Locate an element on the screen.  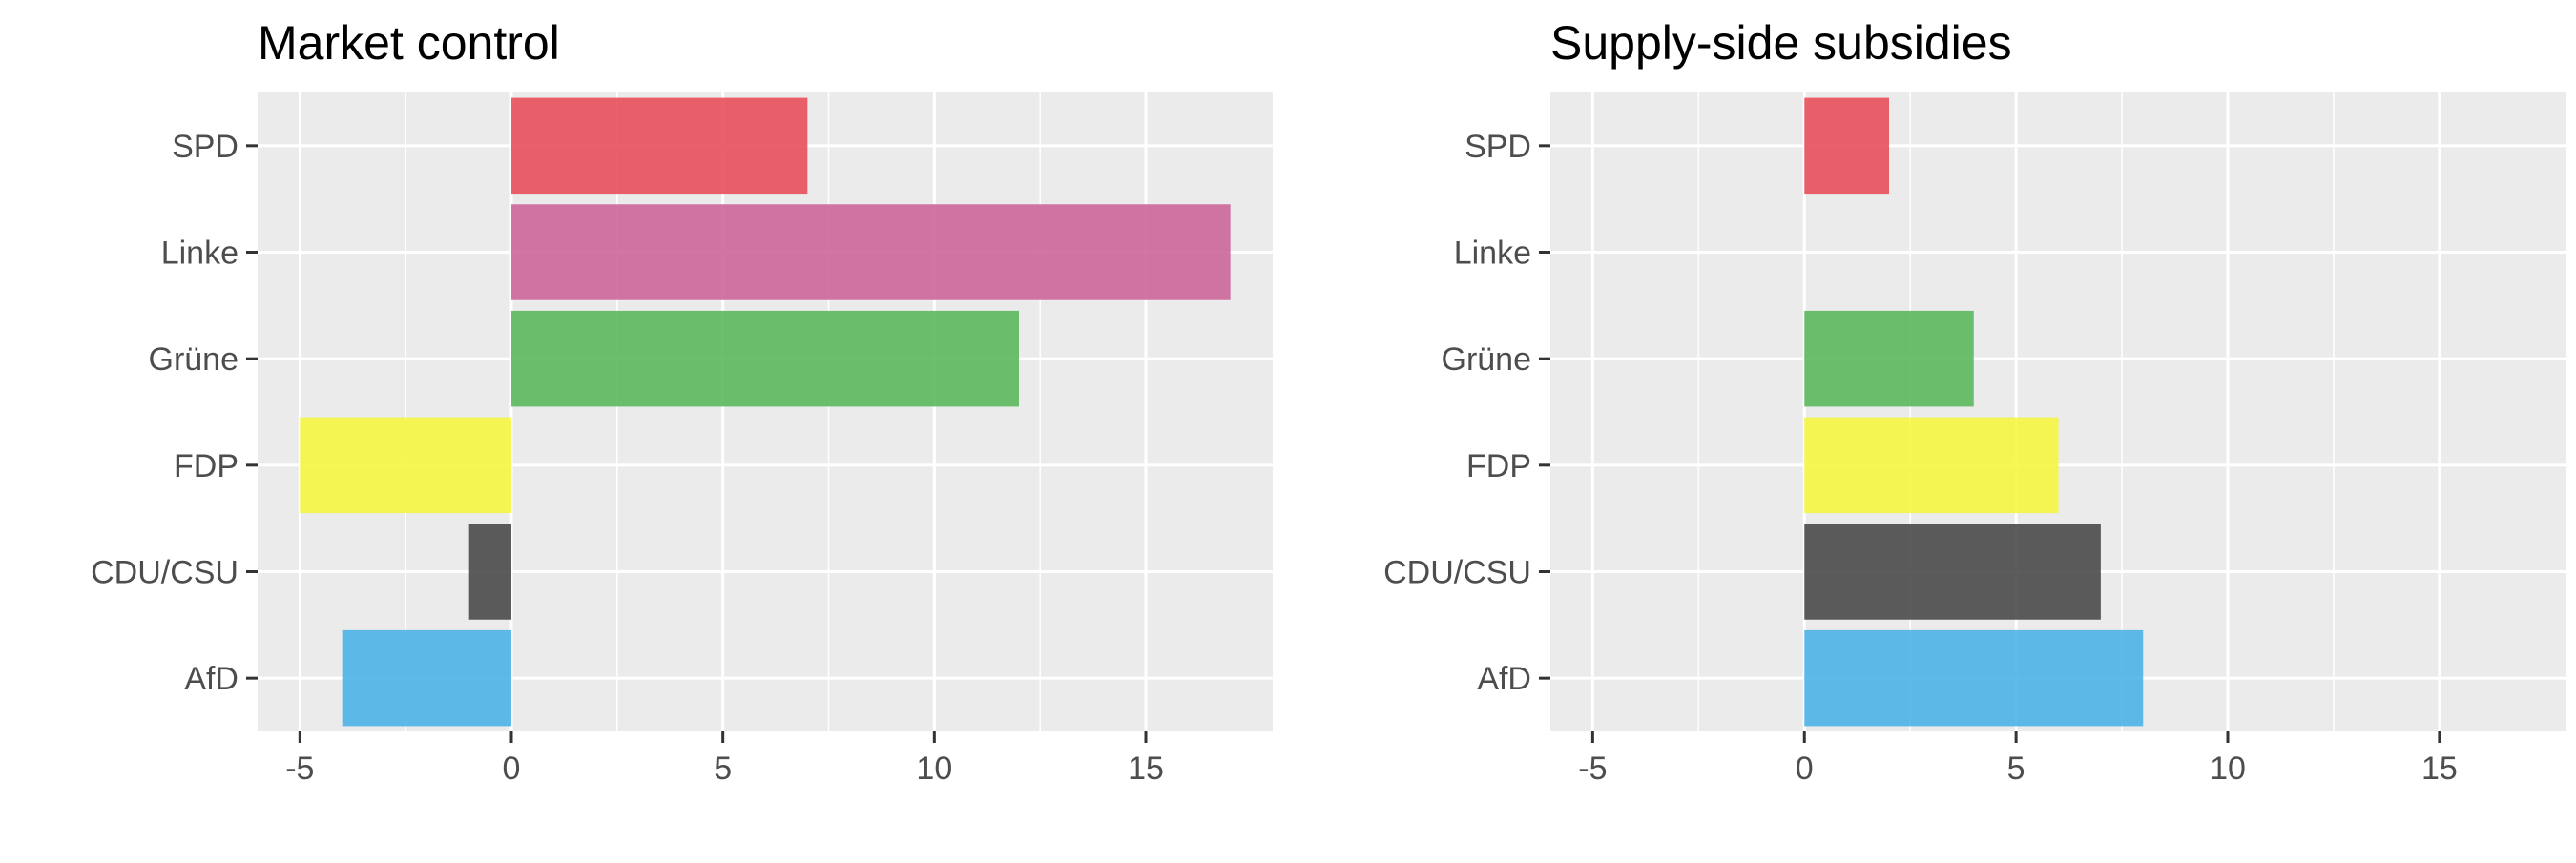
panel-title: Supply-side subsidies is located at coordinates (1781, 43).